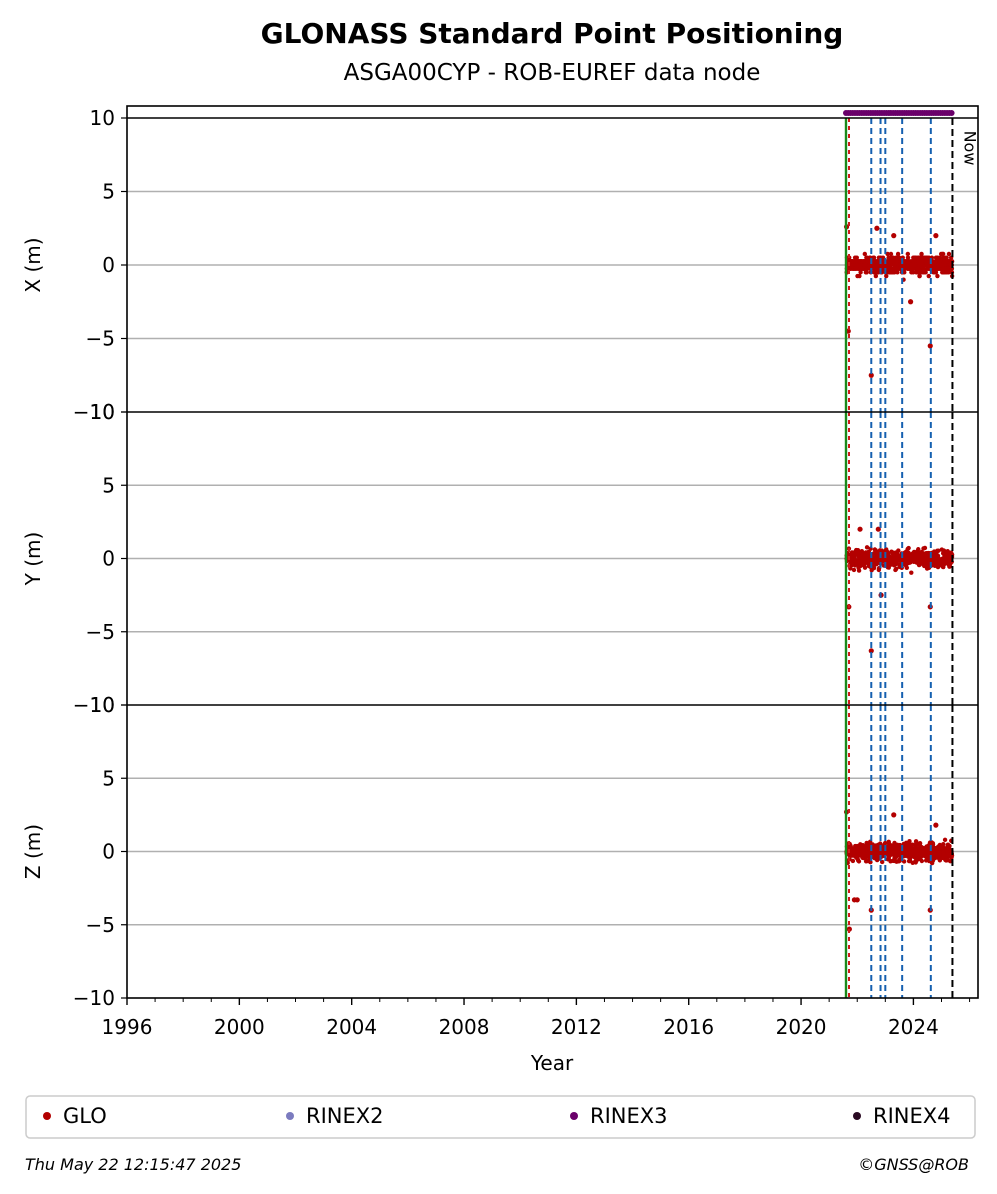  Describe the element at coordinates (552, 33) in the screenshot. I see `chart-title: GLONASS Standard Point Positioning` at that location.